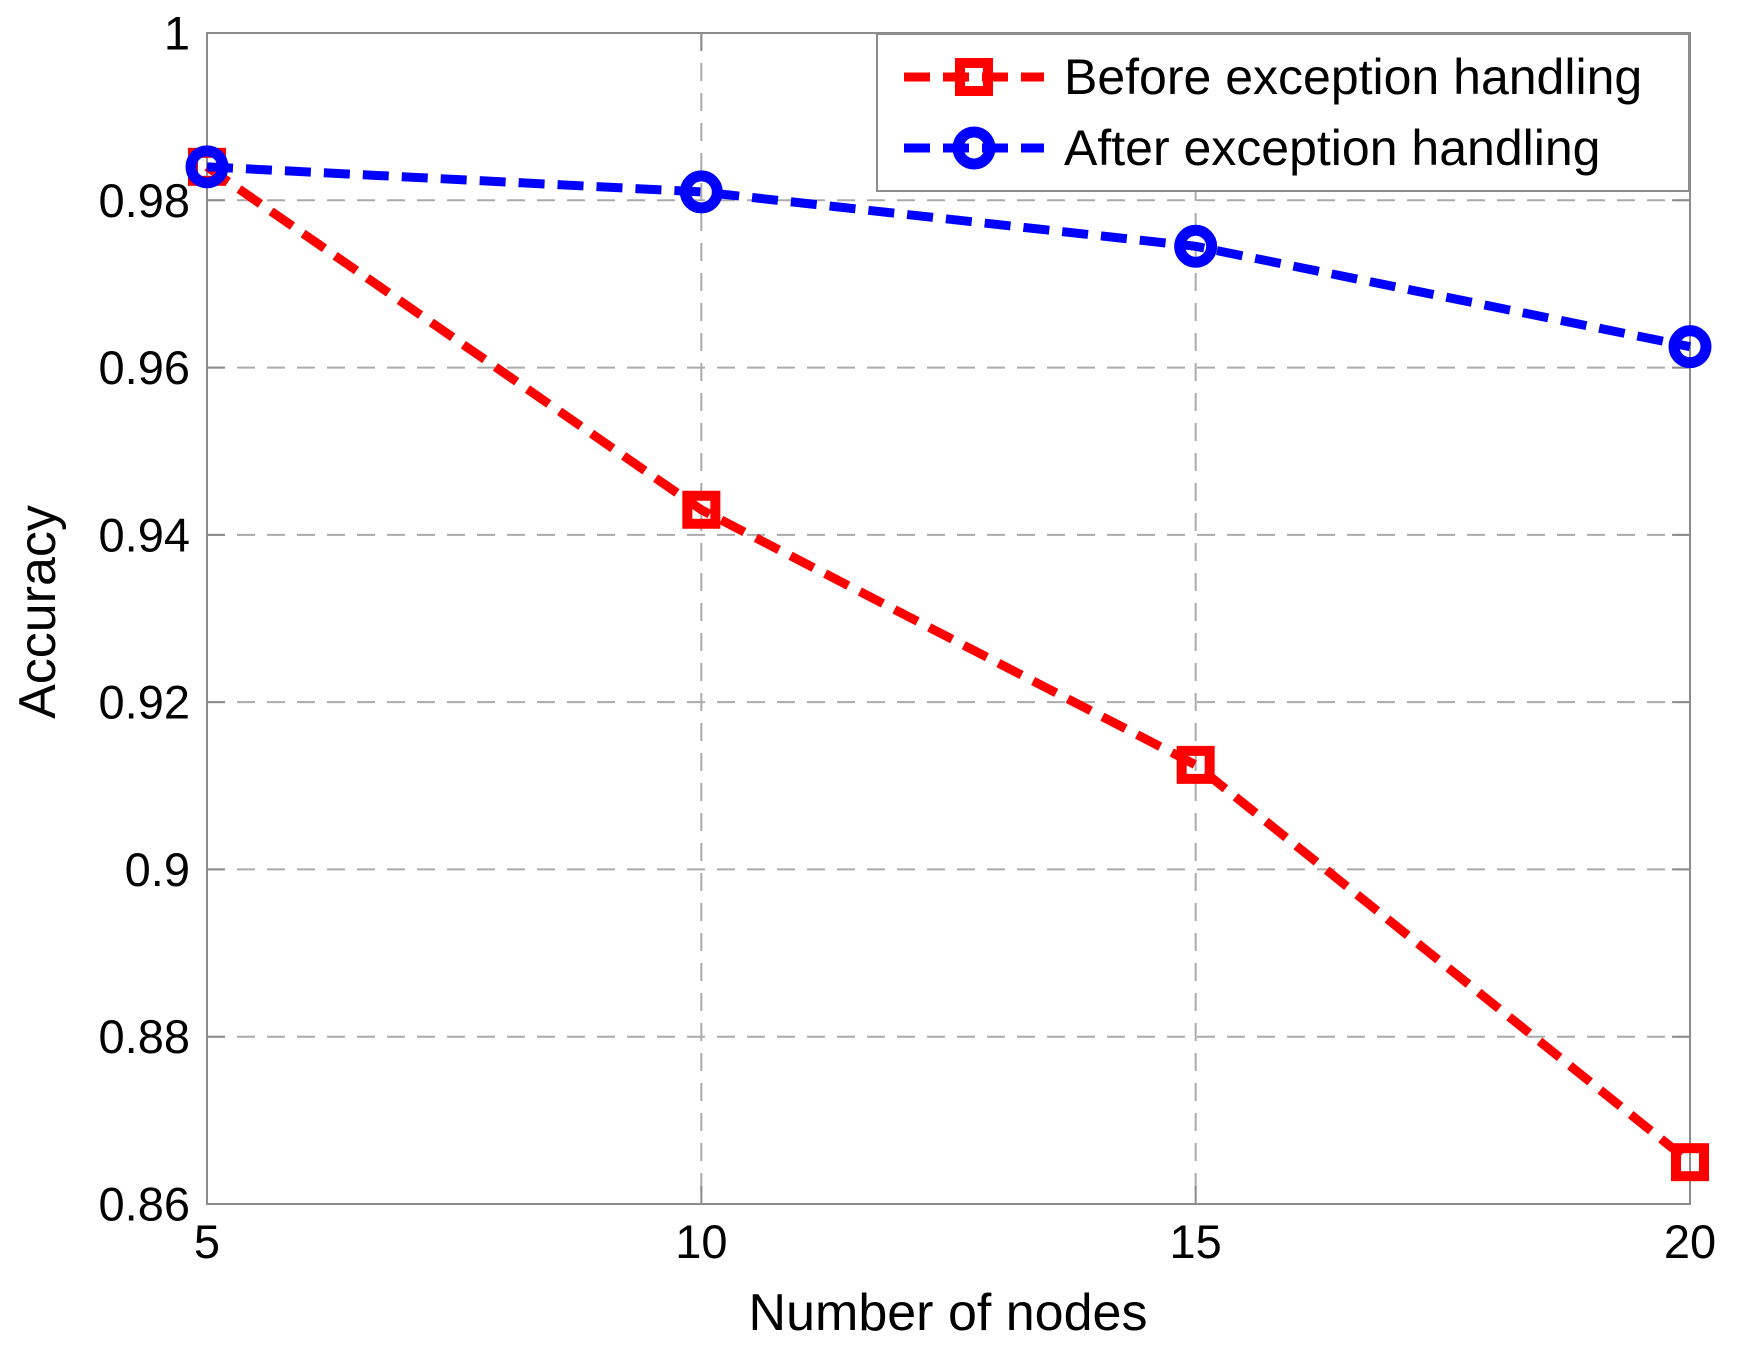 This screenshot has width=1741, height=1359. Describe the element at coordinates (948, 1313) in the screenshot. I see `x-axis-title: Number of nodes` at that location.